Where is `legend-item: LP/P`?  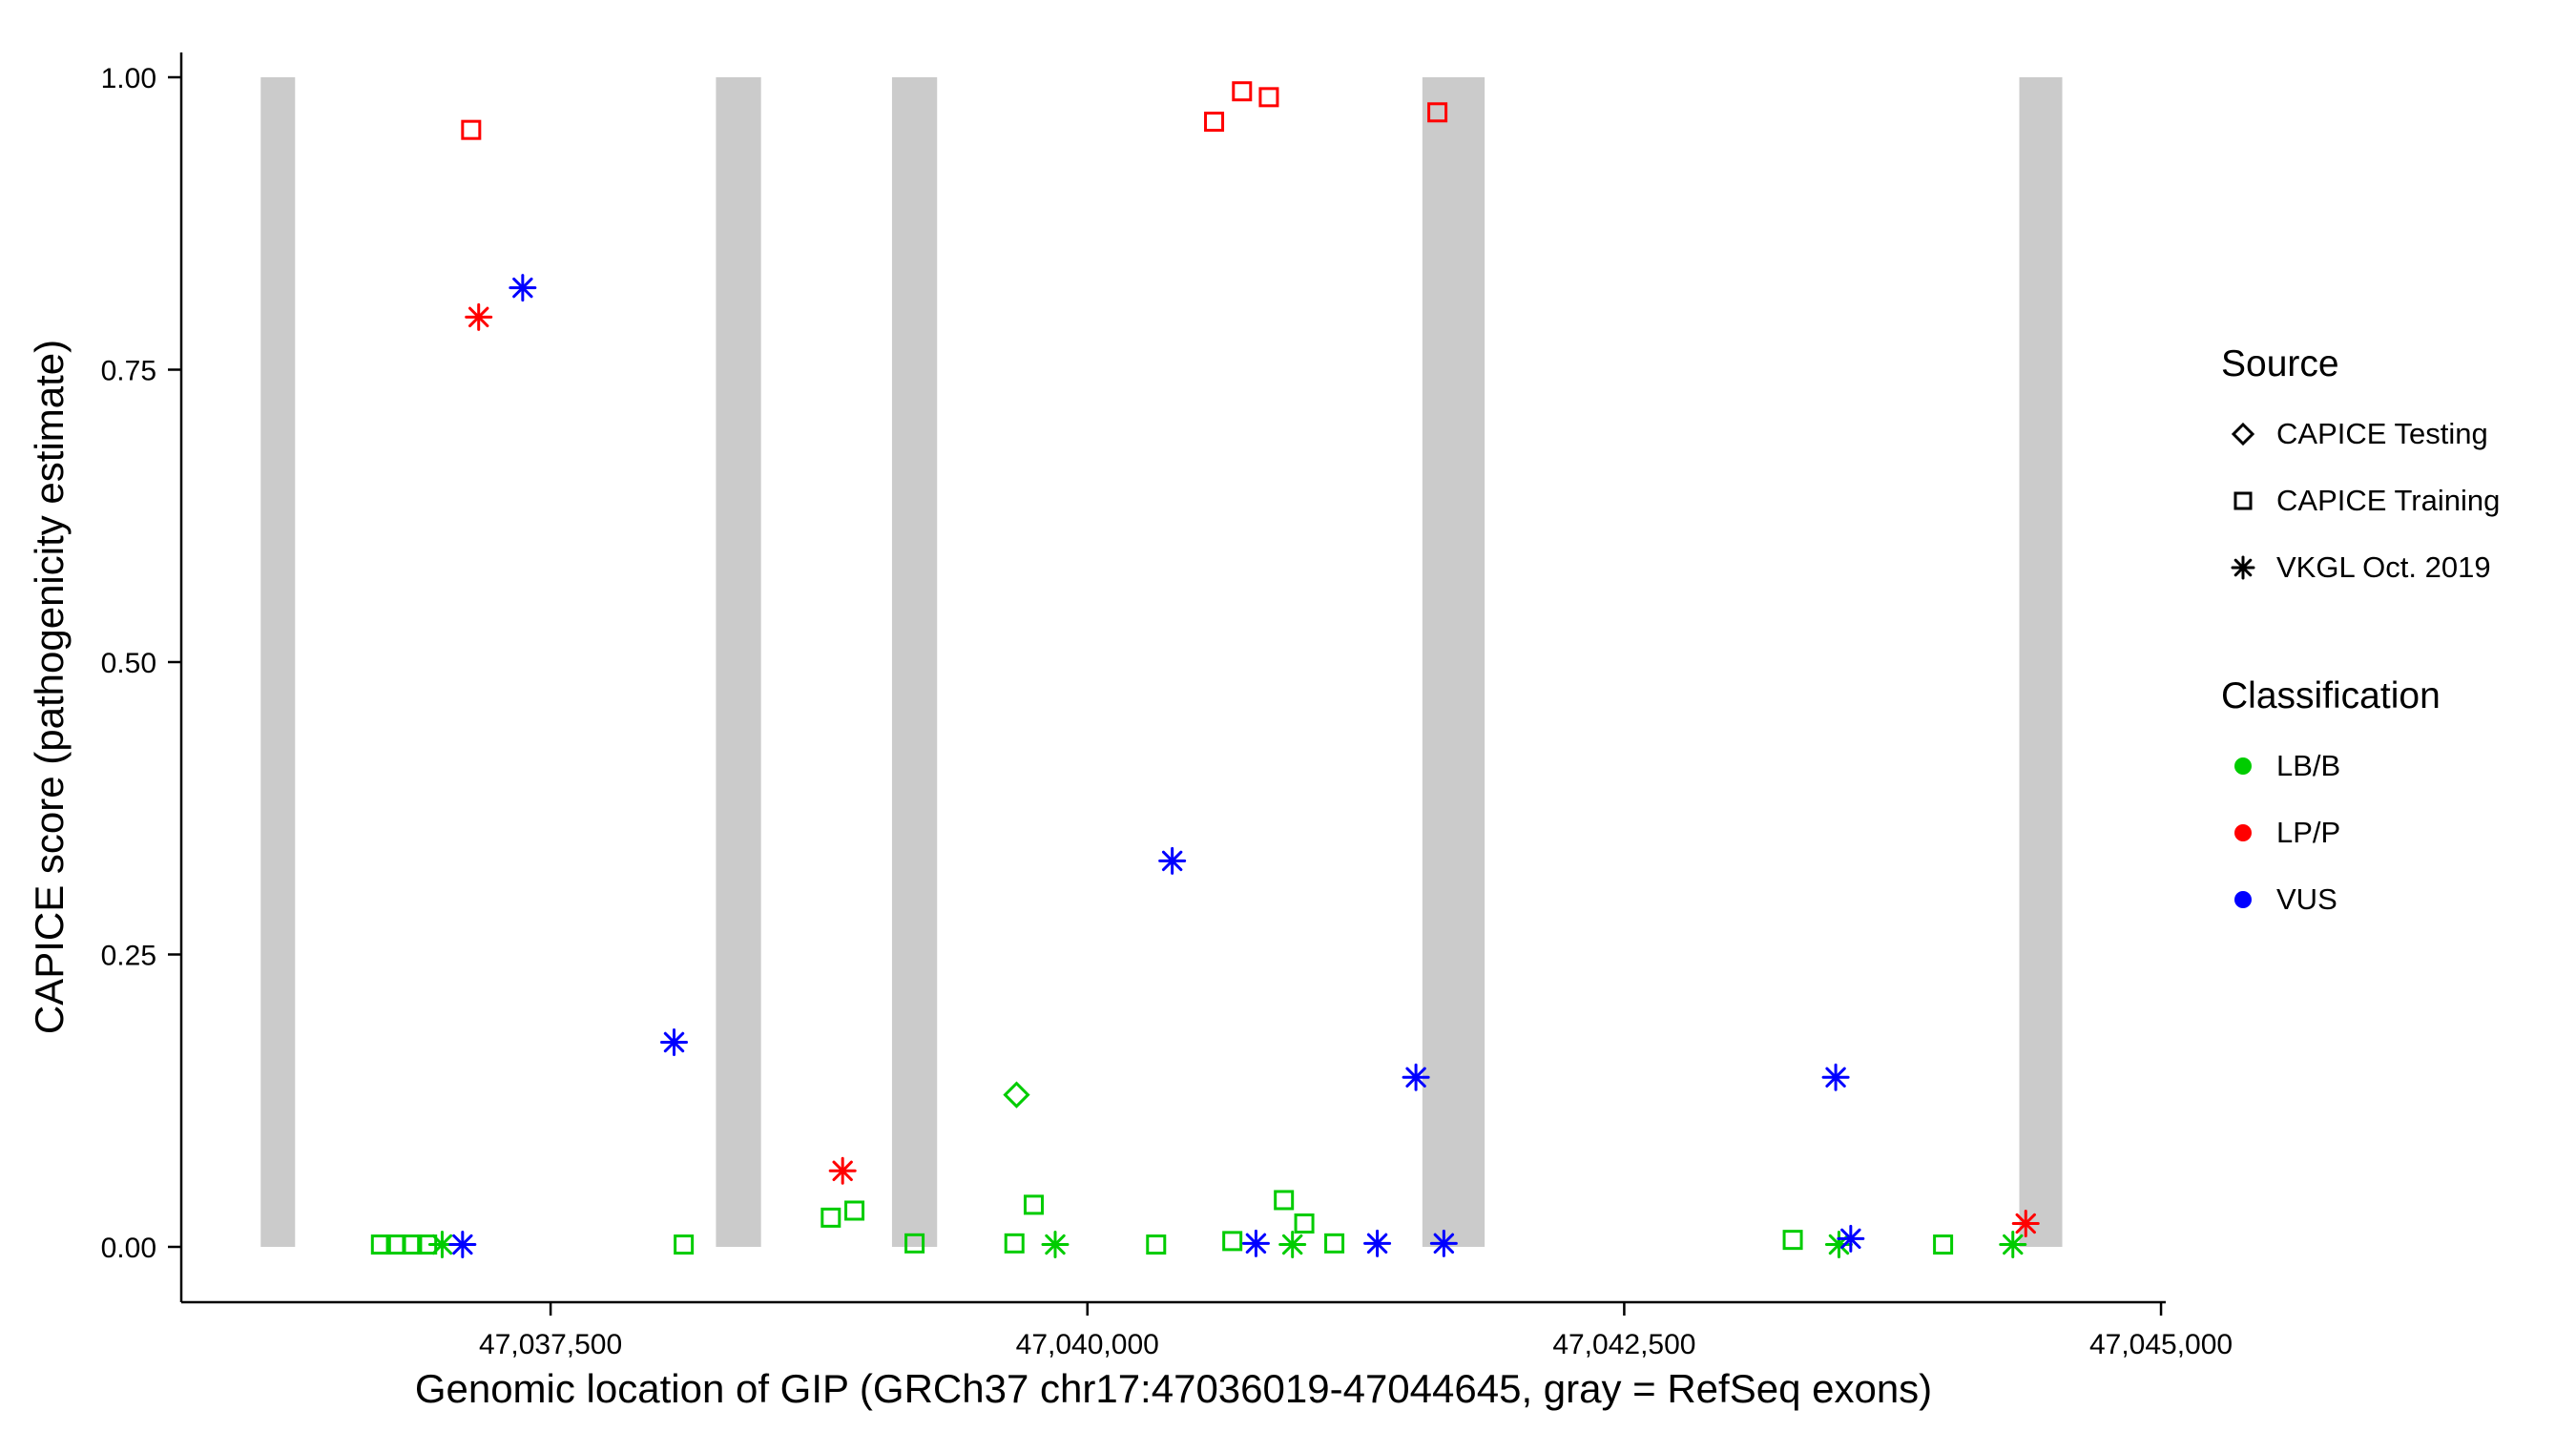 legend-item: LP/P is located at coordinates (2360, 833).